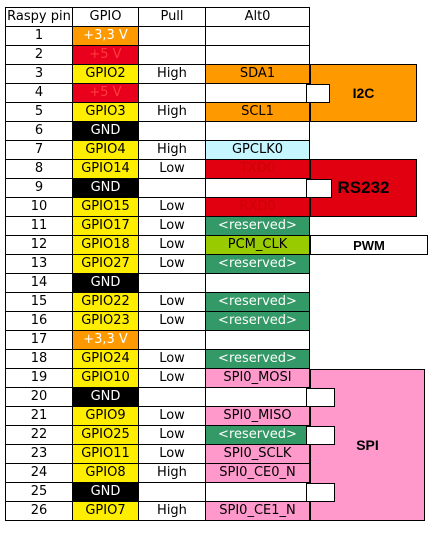 The image size is (432, 534). I want to click on pin-row: 23 GPIO11 Low SPI0_SCLK, so click(157, 454).